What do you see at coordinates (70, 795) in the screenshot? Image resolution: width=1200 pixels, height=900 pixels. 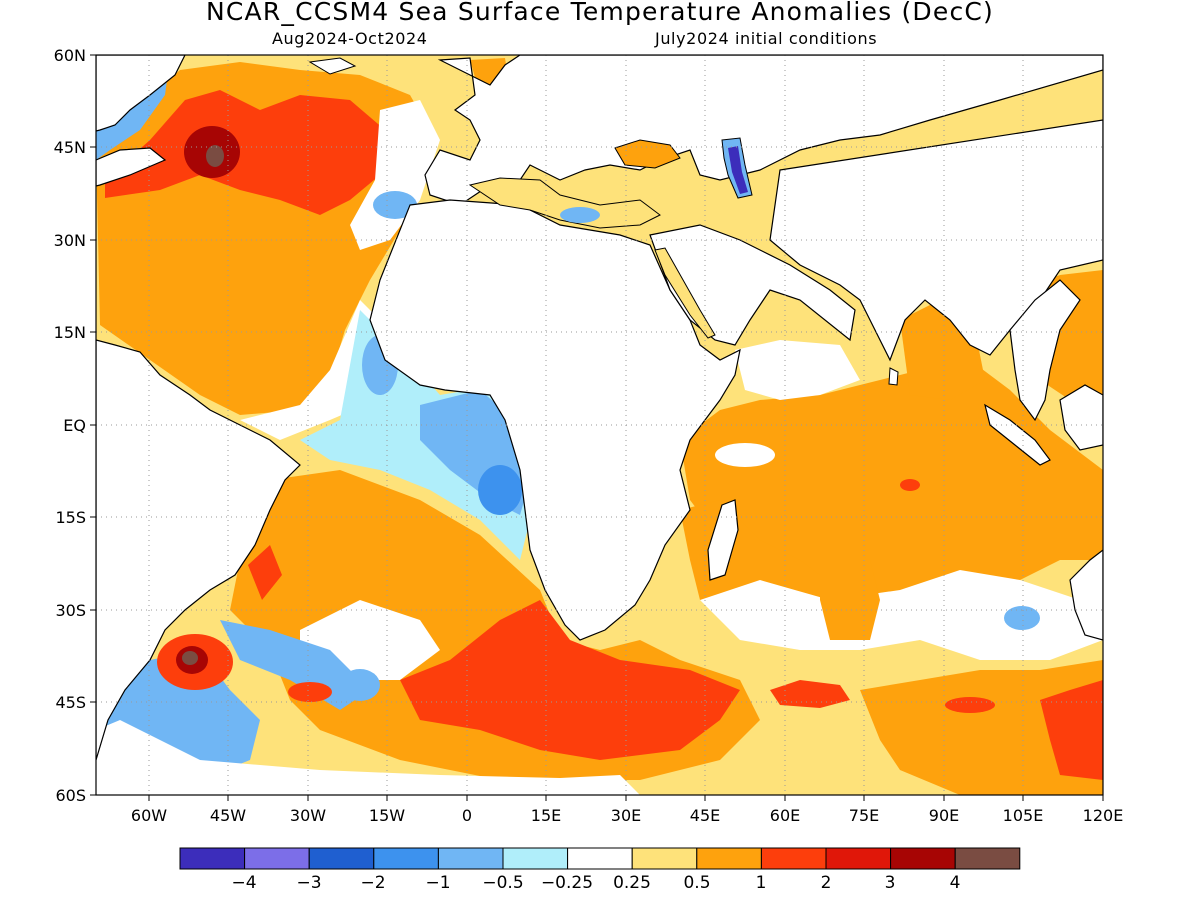 I see `lat-tick-label: 60S` at bounding box center [70, 795].